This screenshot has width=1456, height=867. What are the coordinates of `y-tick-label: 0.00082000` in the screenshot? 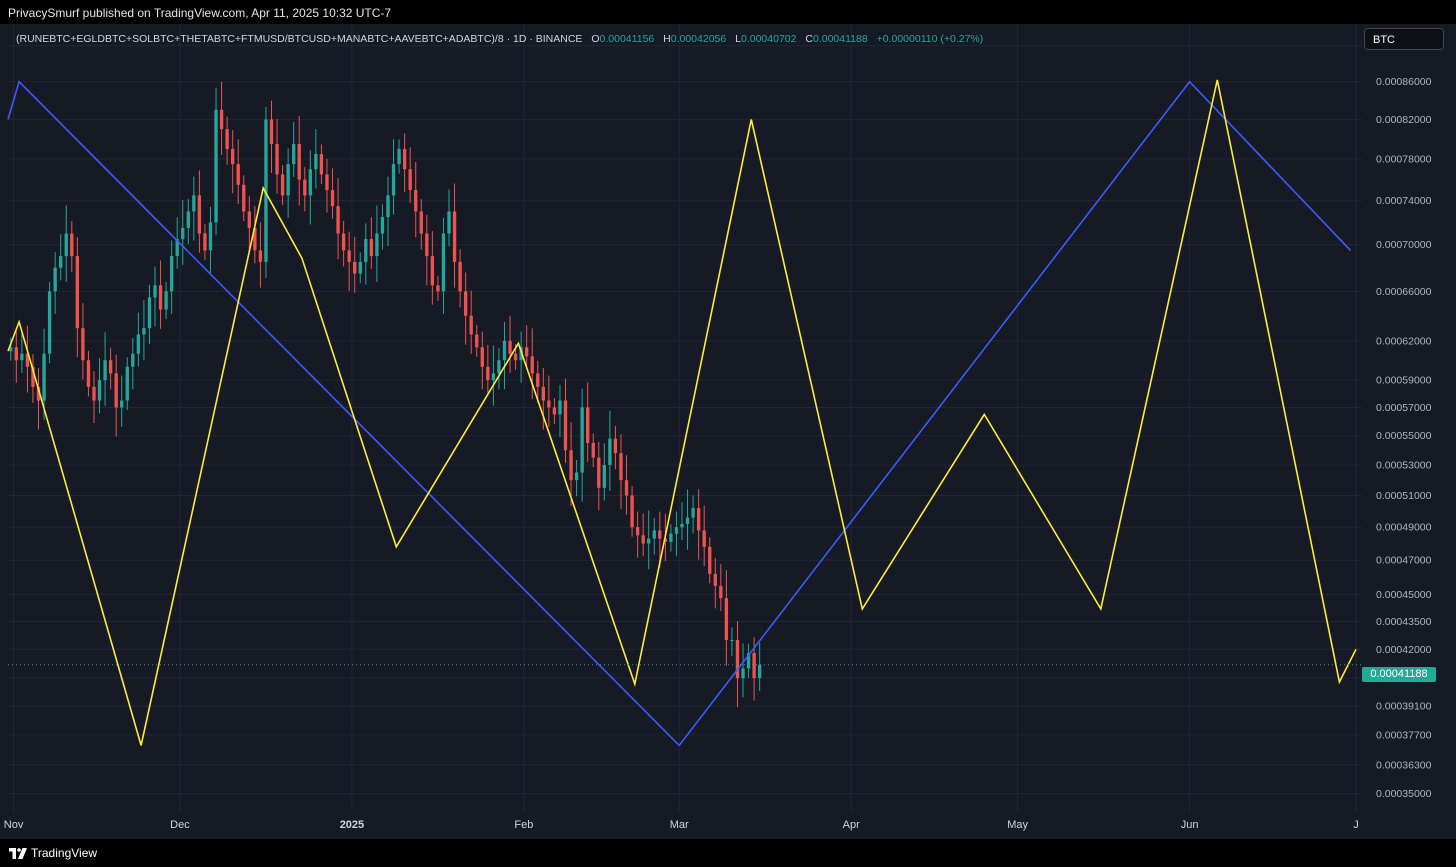 It's located at (1404, 120).